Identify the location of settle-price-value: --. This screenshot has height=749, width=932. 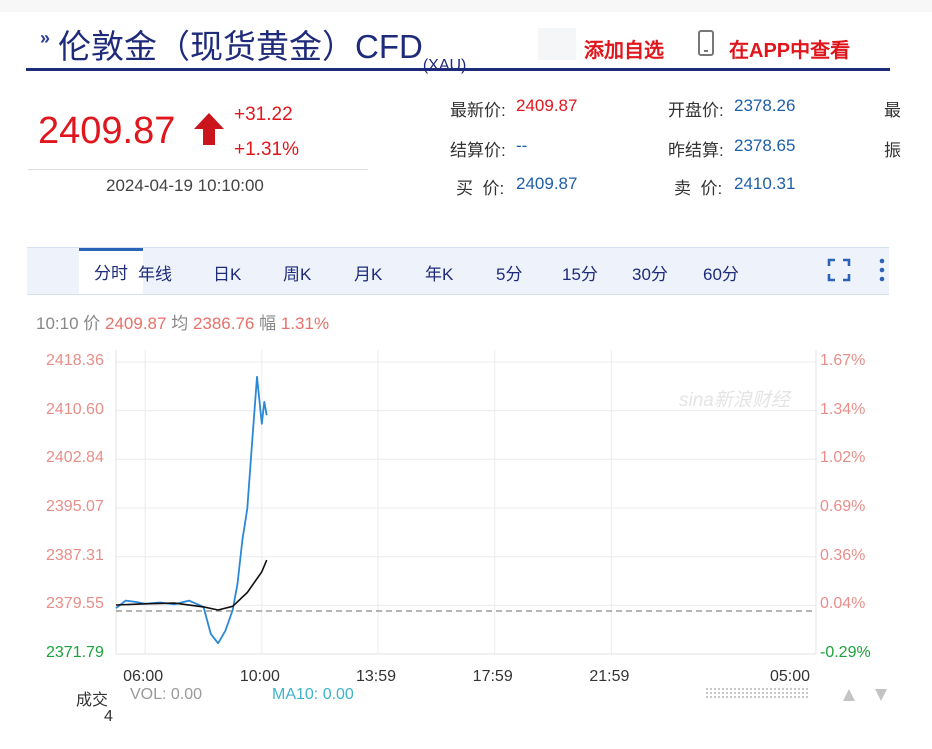
(522, 145).